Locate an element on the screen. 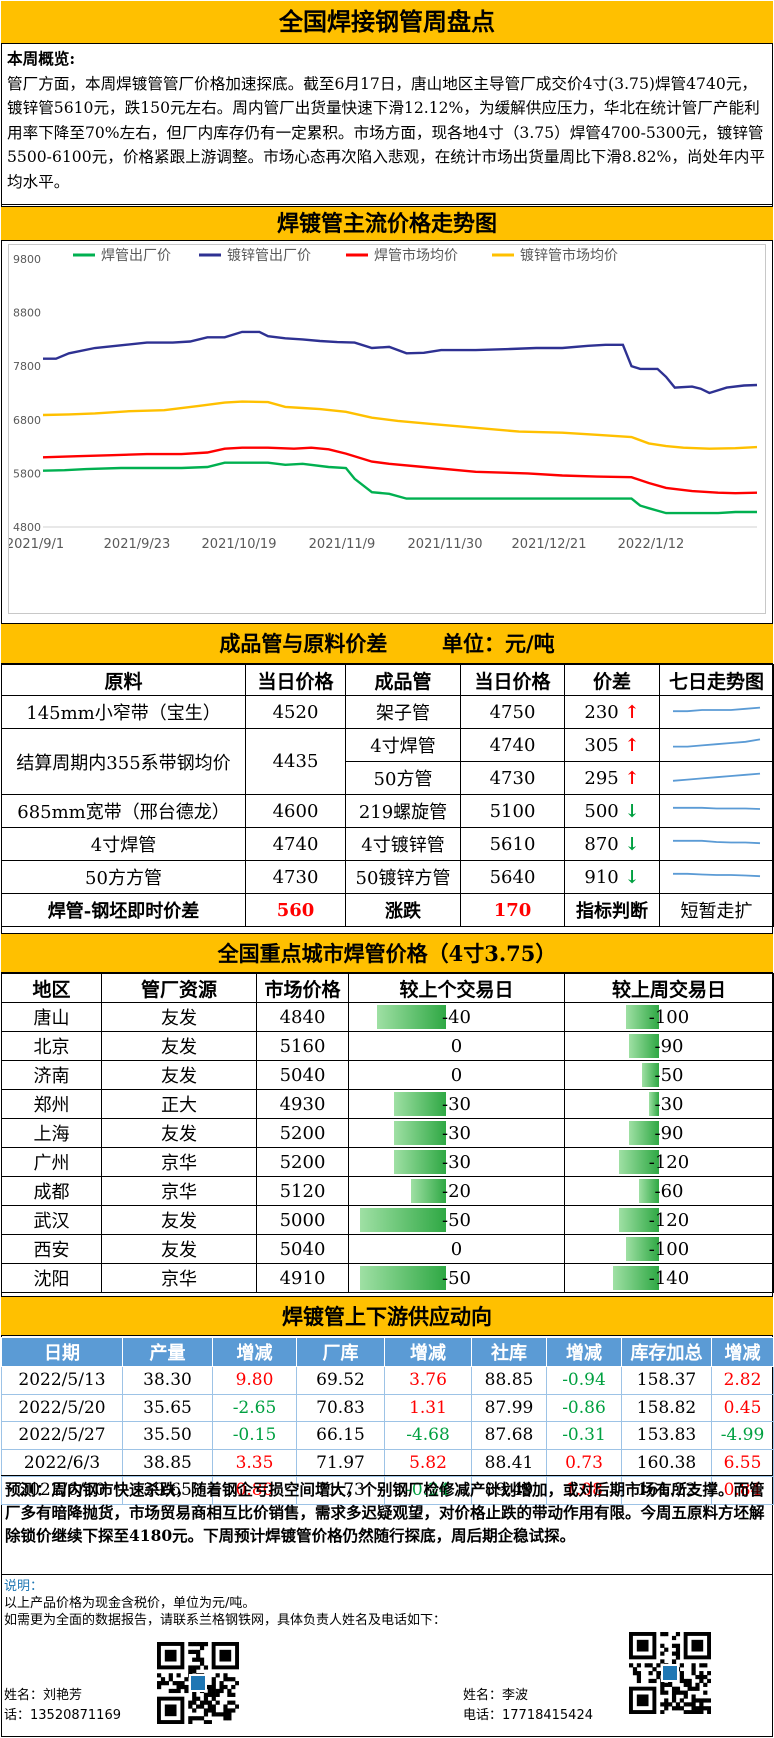  y-tick-label: 9800 is located at coordinates (27, 259).